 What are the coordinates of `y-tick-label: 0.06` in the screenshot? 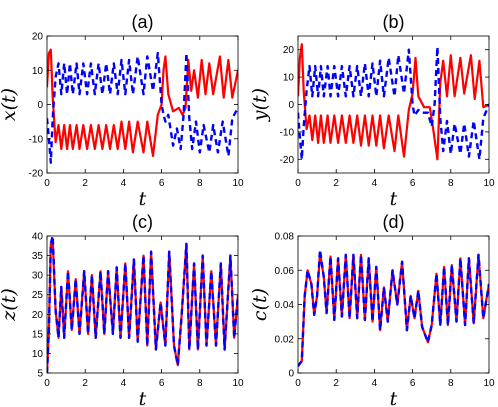 It's located at (285, 271).